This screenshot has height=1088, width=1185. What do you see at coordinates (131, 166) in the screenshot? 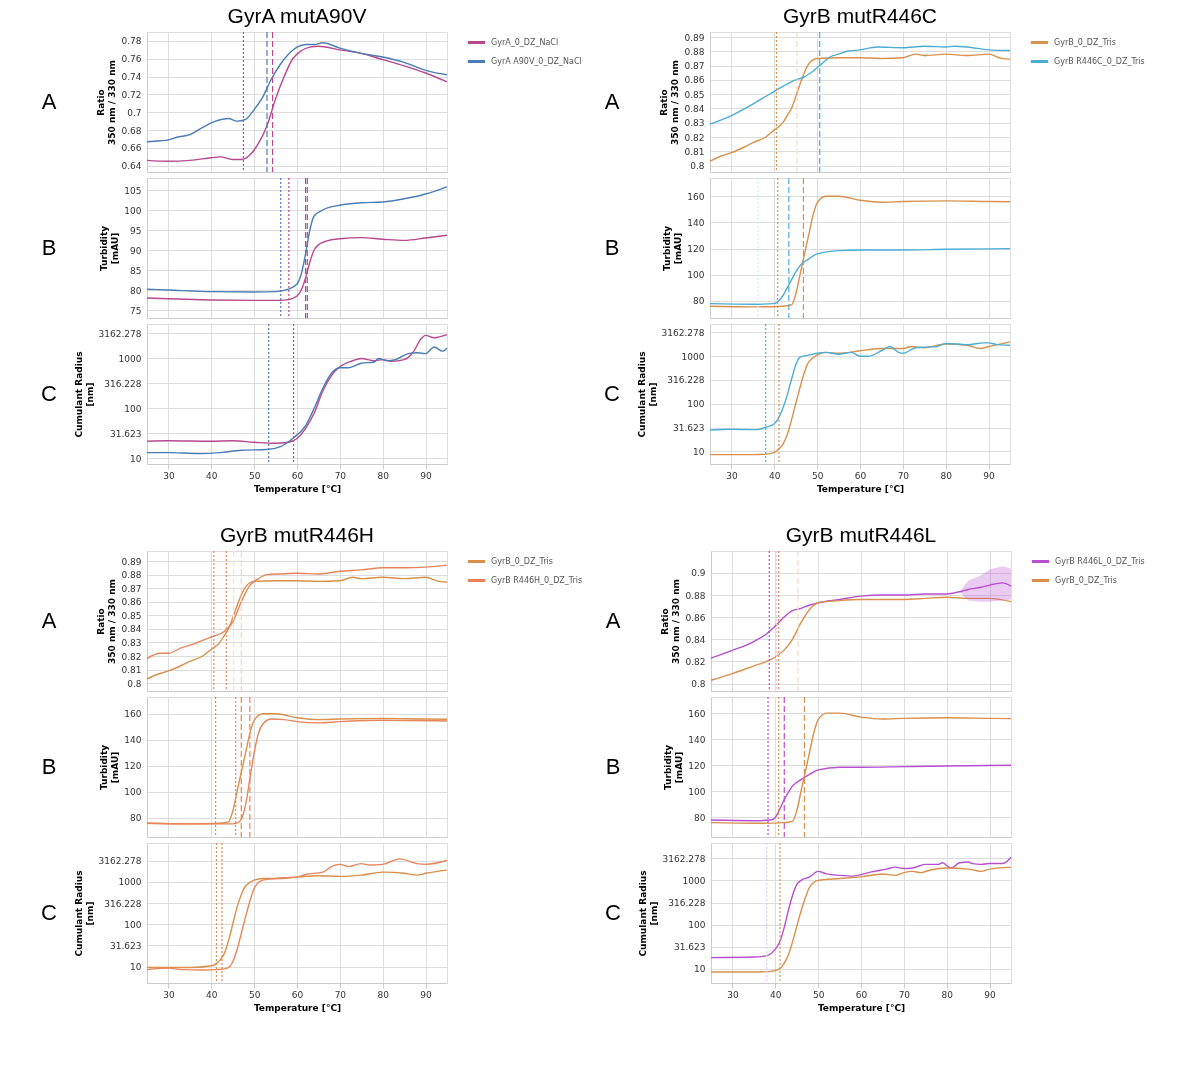
I see `y-tick-label: 0.64` at bounding box center [131, 166].